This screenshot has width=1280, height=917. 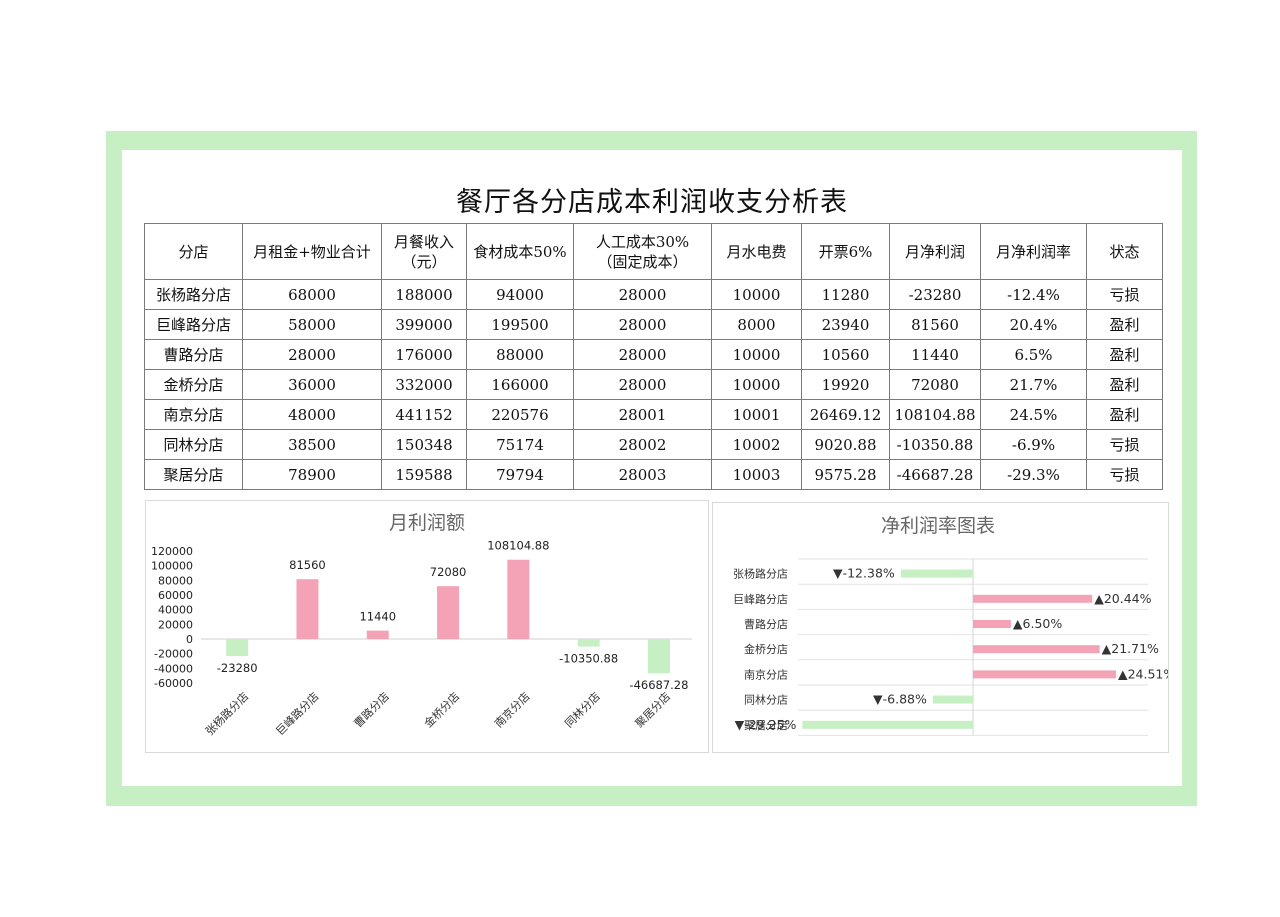 What do you see at coordinates (424, 474) in the screenshot?
I see `table-cell: 159588` at bounding box center [424, 474].